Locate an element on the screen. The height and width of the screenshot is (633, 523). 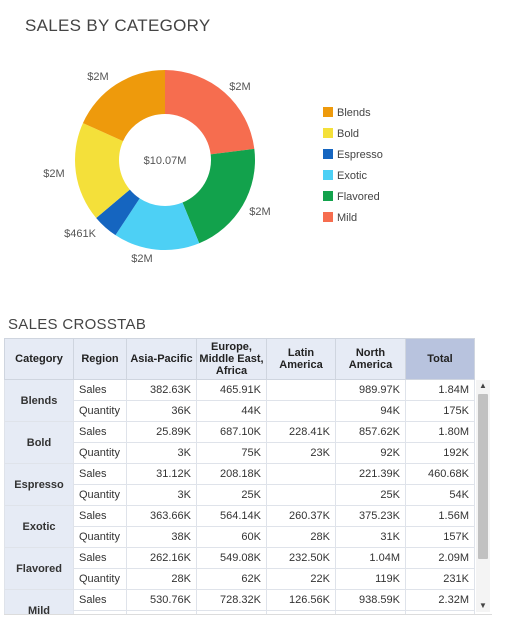
header-category: Category is located at coordinates (39, 359).